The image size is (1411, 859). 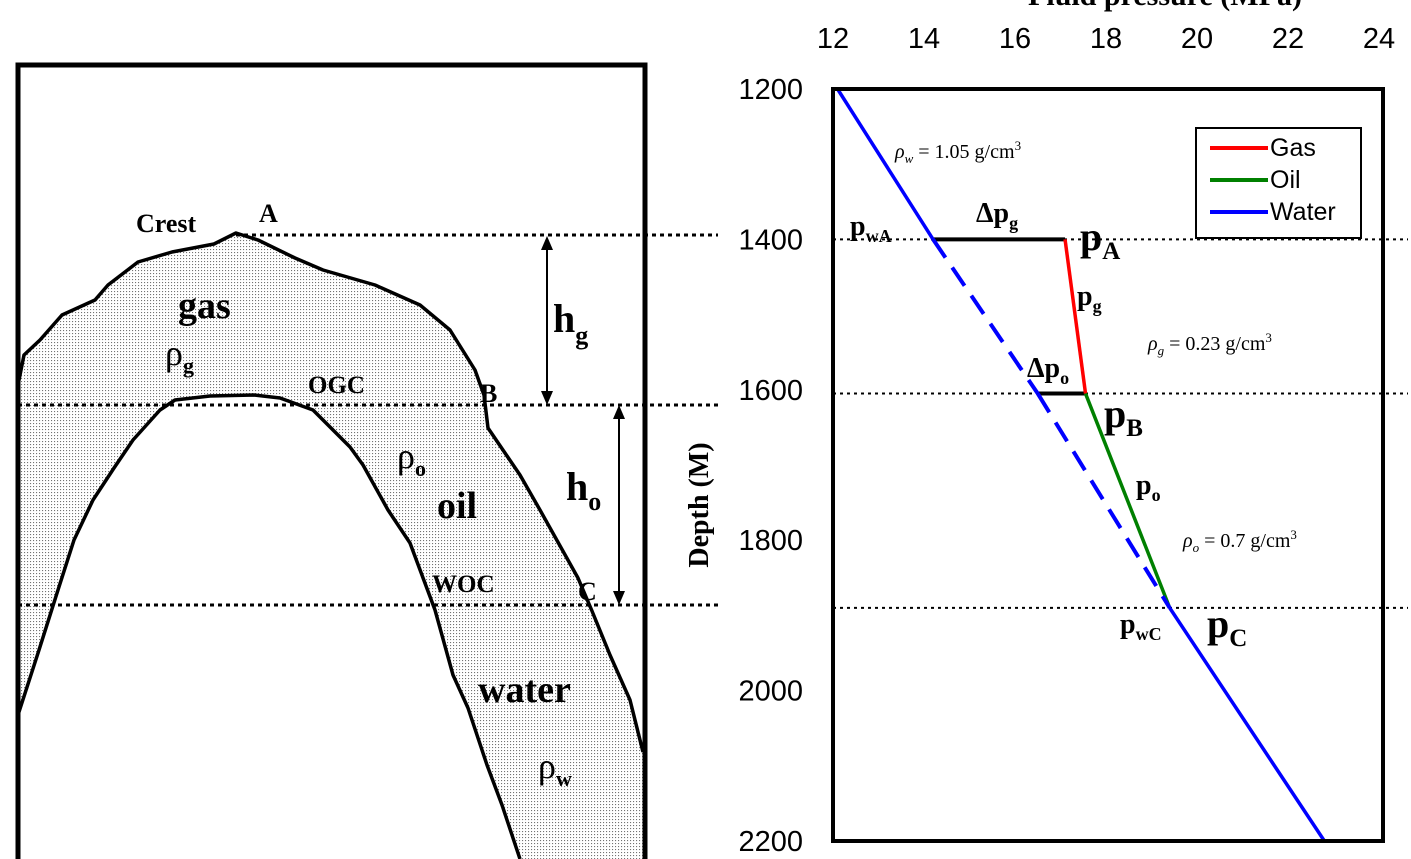 I want to click on rho-w-subscript: w, so click(x=564, y=778).